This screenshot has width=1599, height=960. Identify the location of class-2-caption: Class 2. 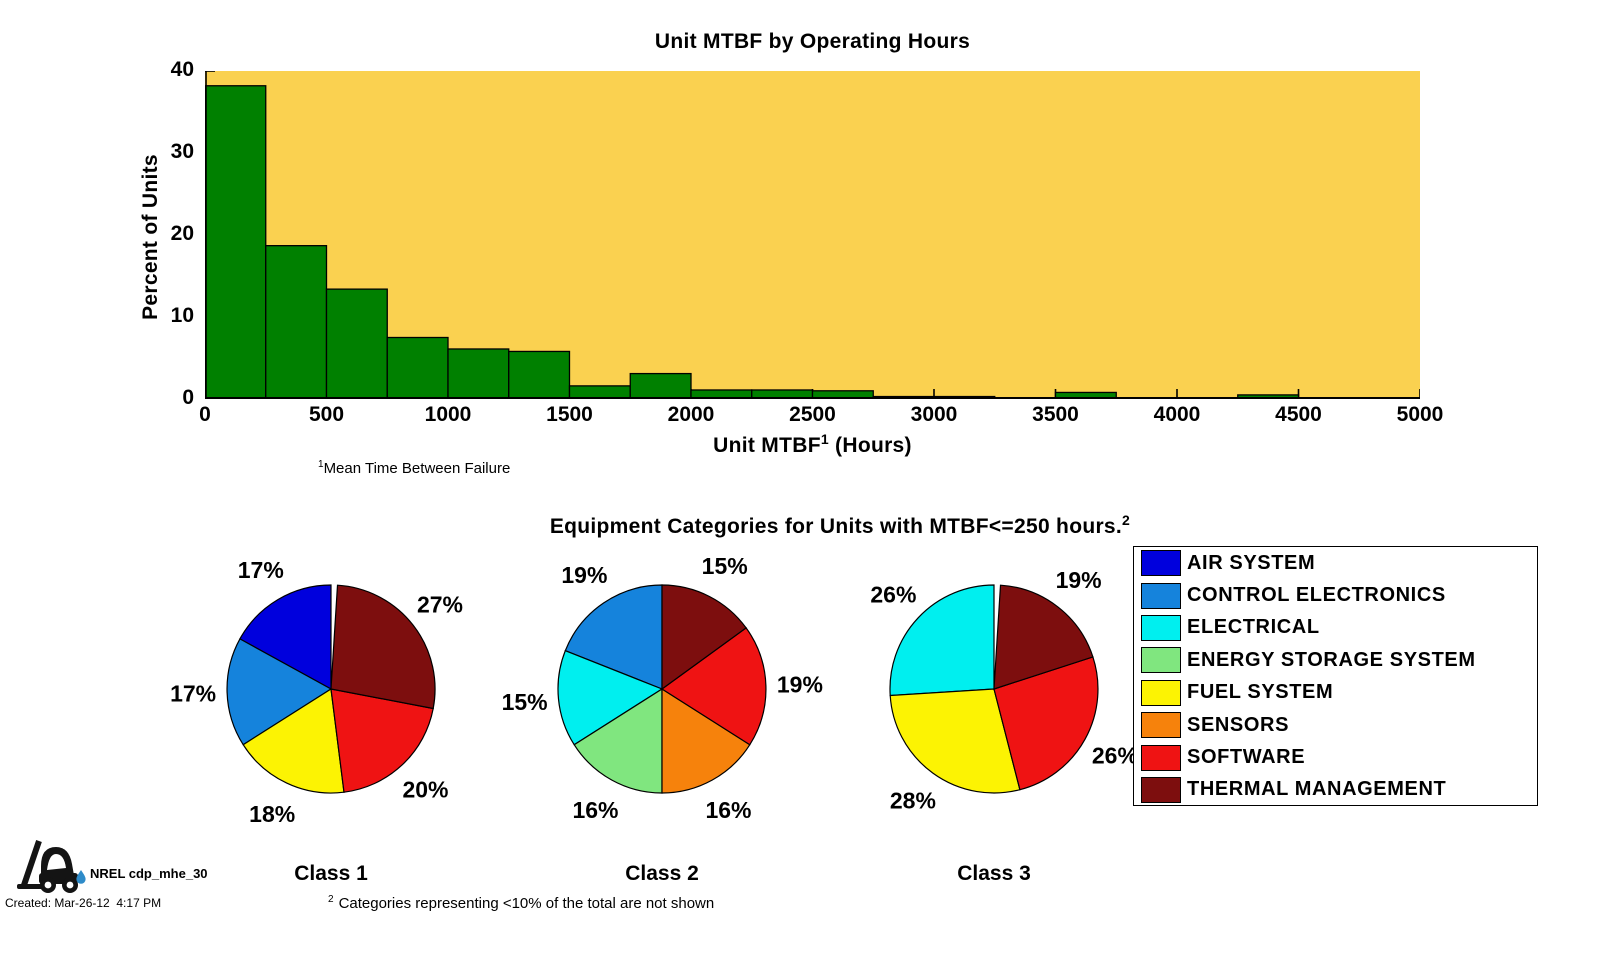
(662, 873).